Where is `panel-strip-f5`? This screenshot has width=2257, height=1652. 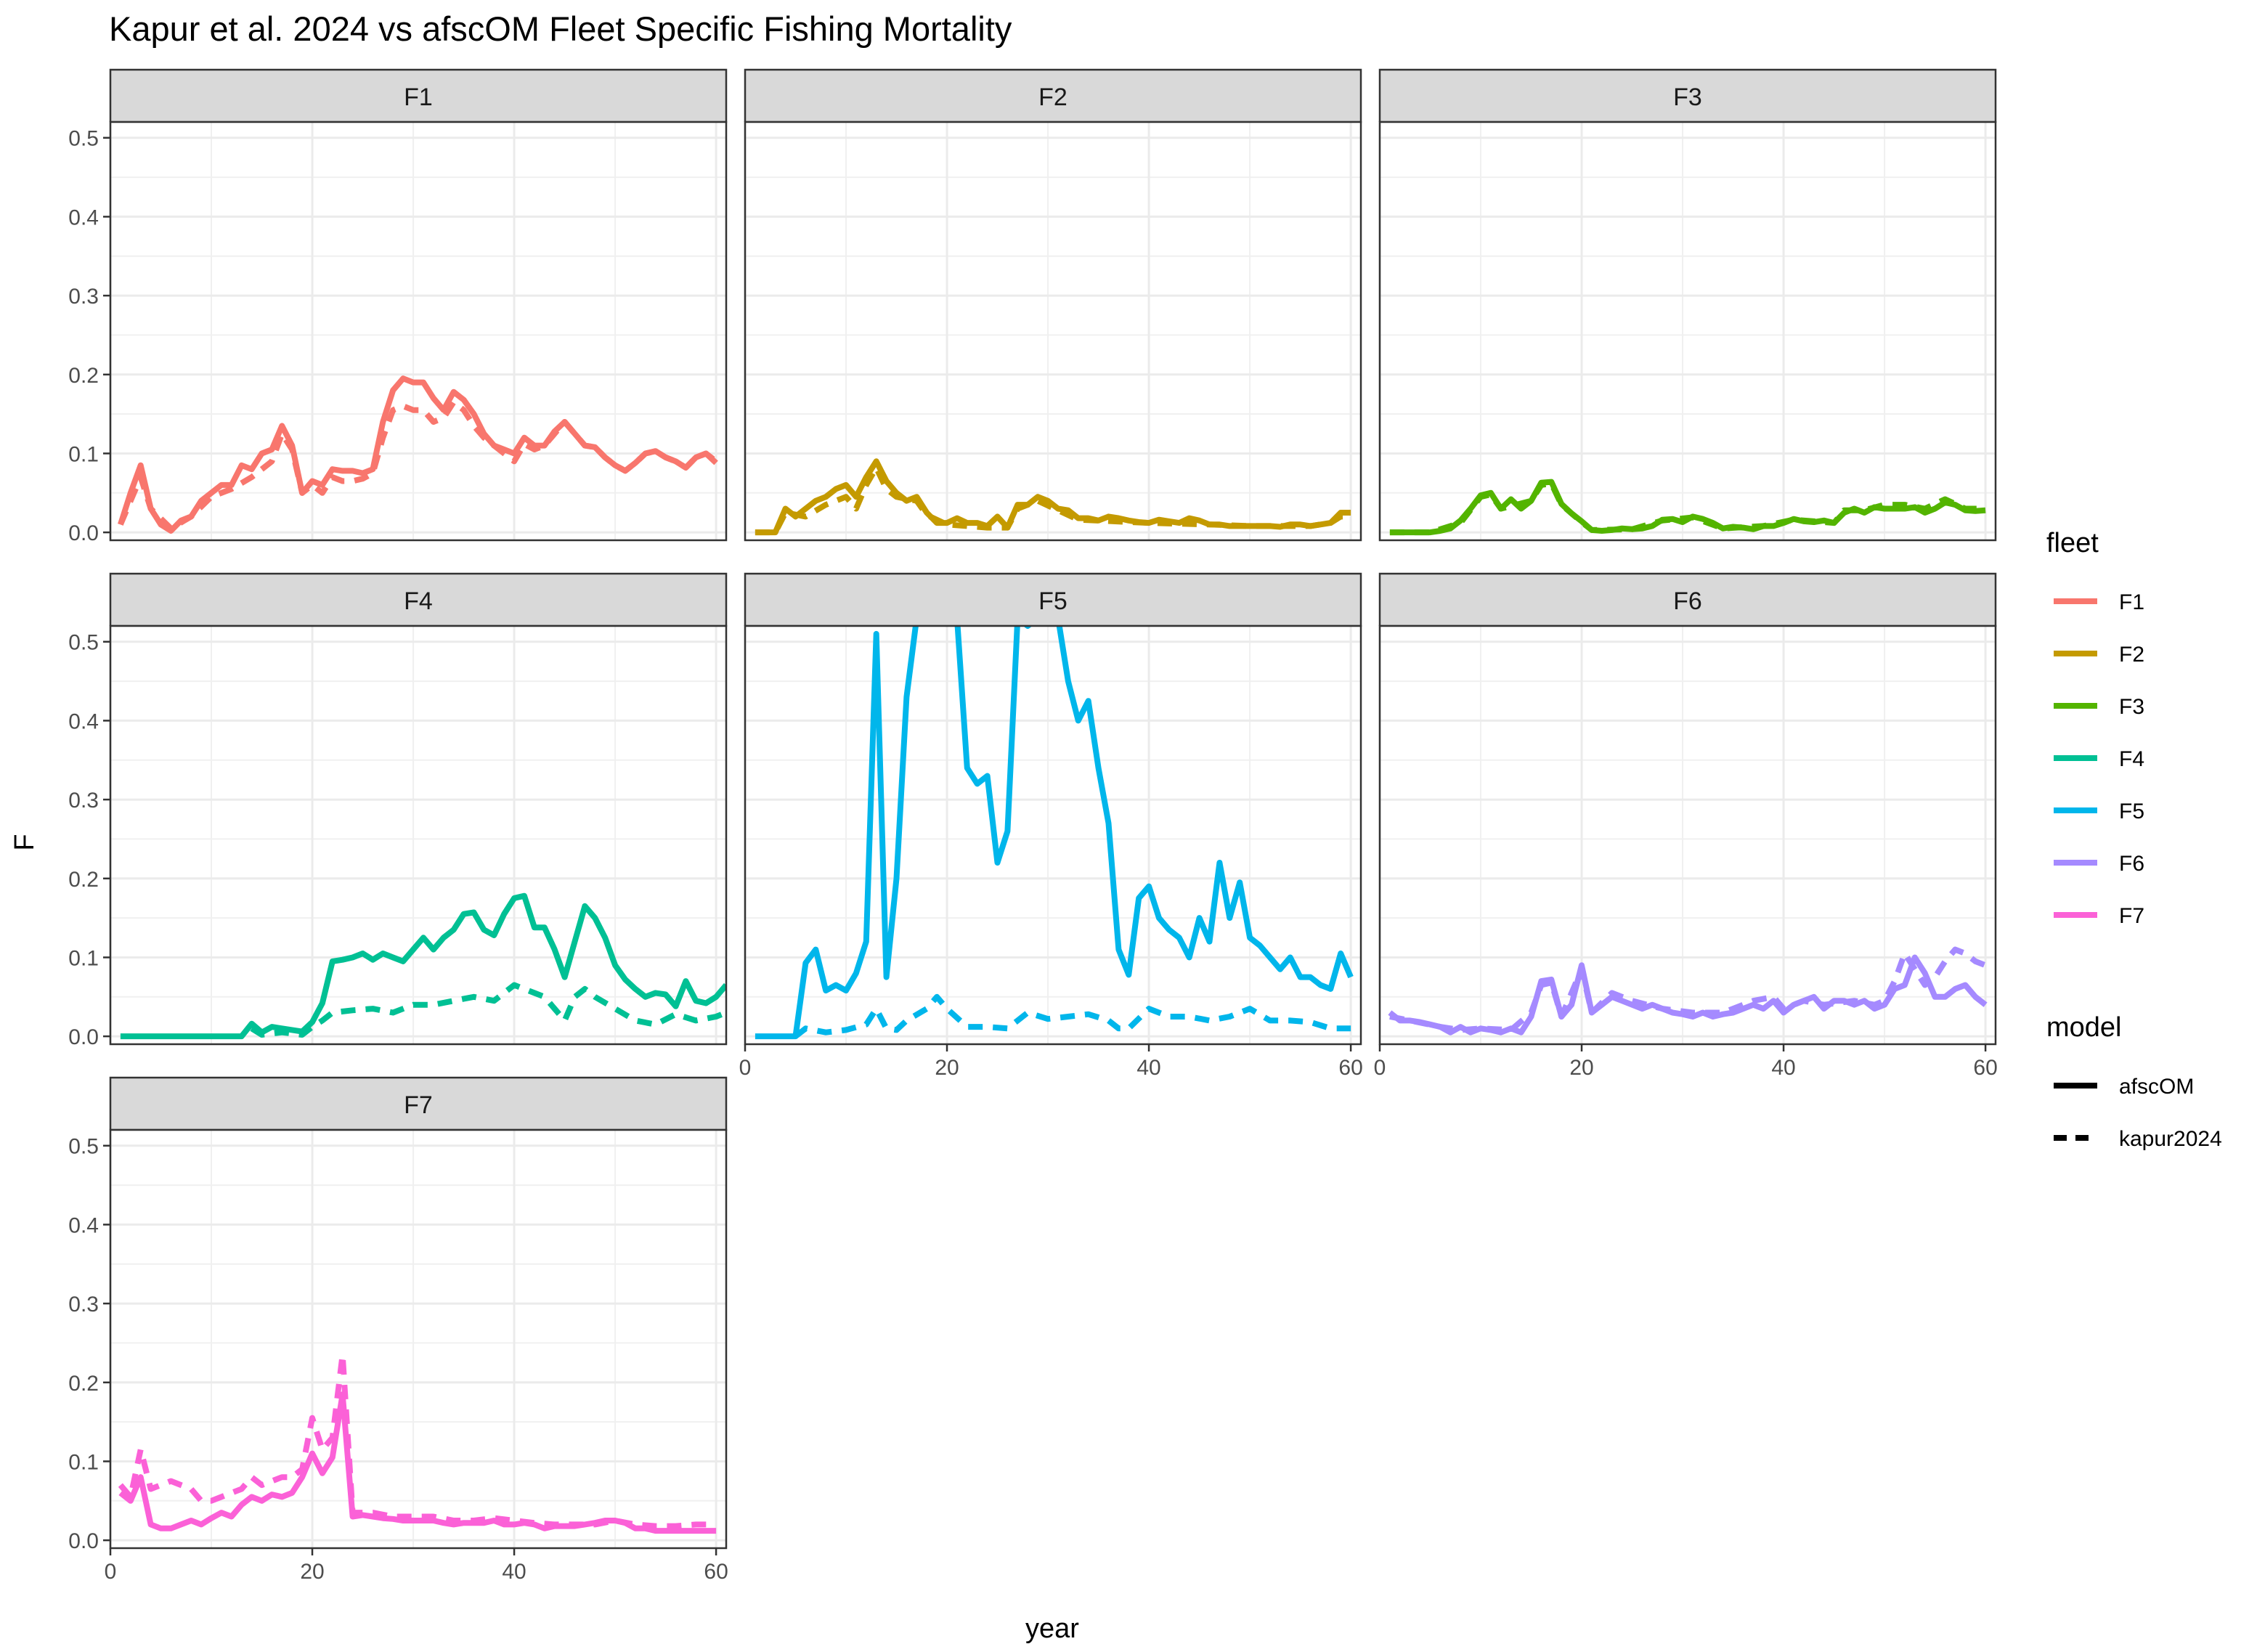 panel-strip-f5 is located at coordinates (1053, 600).